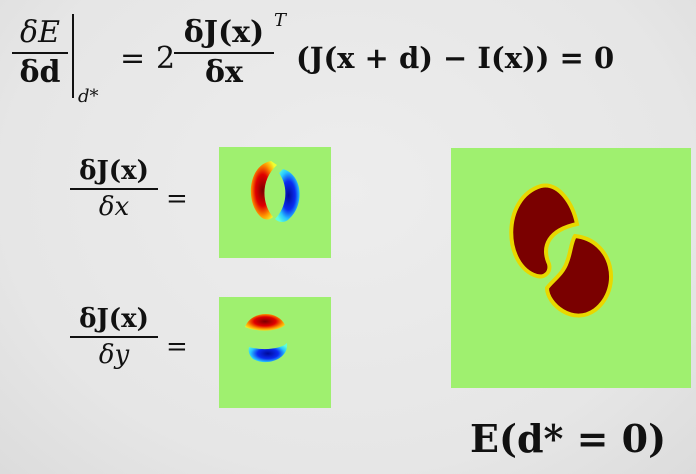  Describe the element at coordinates (568, 438) in the screenshot. I see `energy-caption: E(d* = 0)` at that location.